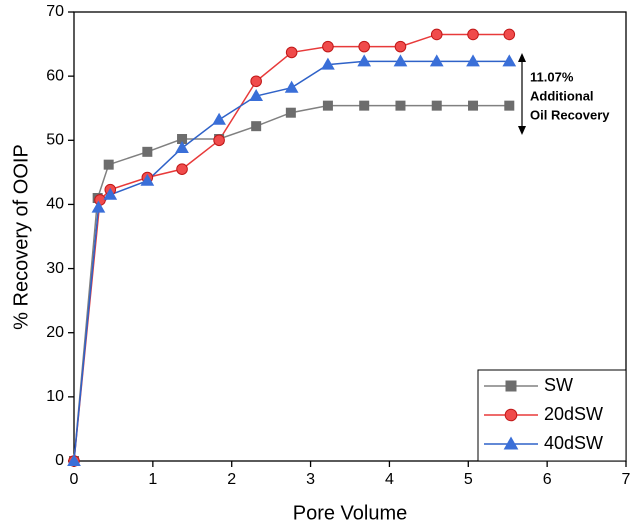 Image resolution: width=631 pixels, height=529 pixels. What do you see at coordinates (570, 114) in the screenshot?
I see `annotation-text: Oil Recovery` at bounding box center [570, 114].